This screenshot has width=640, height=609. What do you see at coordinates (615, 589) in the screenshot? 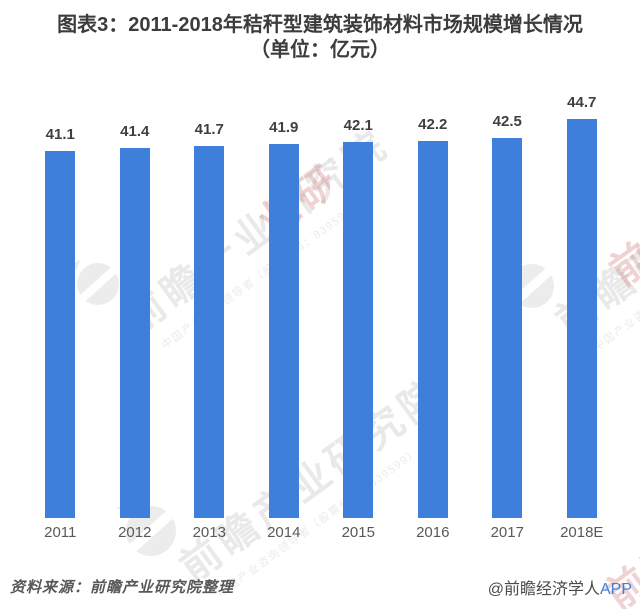
I see `credit-app-text: APP` at bounding box center [615, 589].